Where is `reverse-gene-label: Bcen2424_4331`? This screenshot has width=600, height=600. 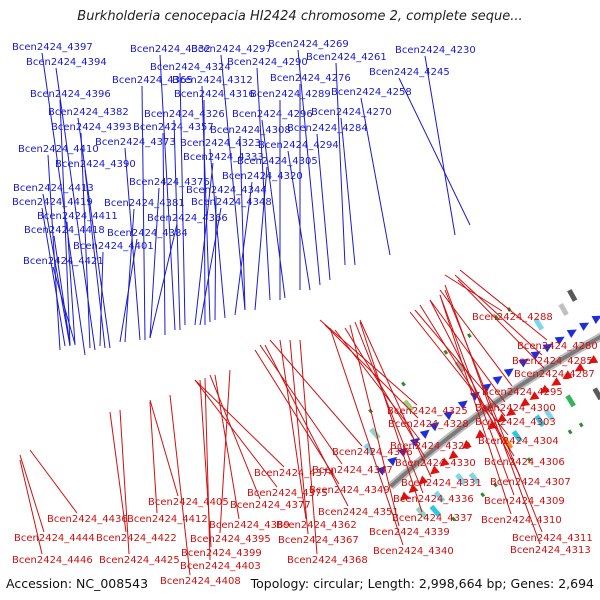
reverse-gene-label: Bcen2424_4331 is located at coordinates (441, 483).